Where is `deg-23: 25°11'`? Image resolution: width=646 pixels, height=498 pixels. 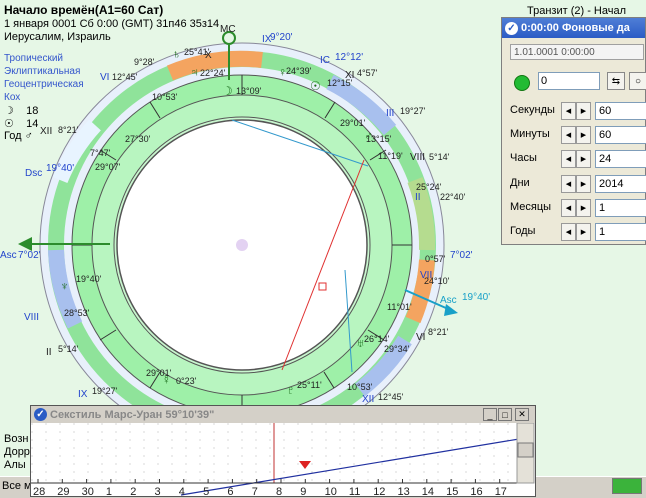 deg-23: 25°11' is located at coordinates (309, 385).